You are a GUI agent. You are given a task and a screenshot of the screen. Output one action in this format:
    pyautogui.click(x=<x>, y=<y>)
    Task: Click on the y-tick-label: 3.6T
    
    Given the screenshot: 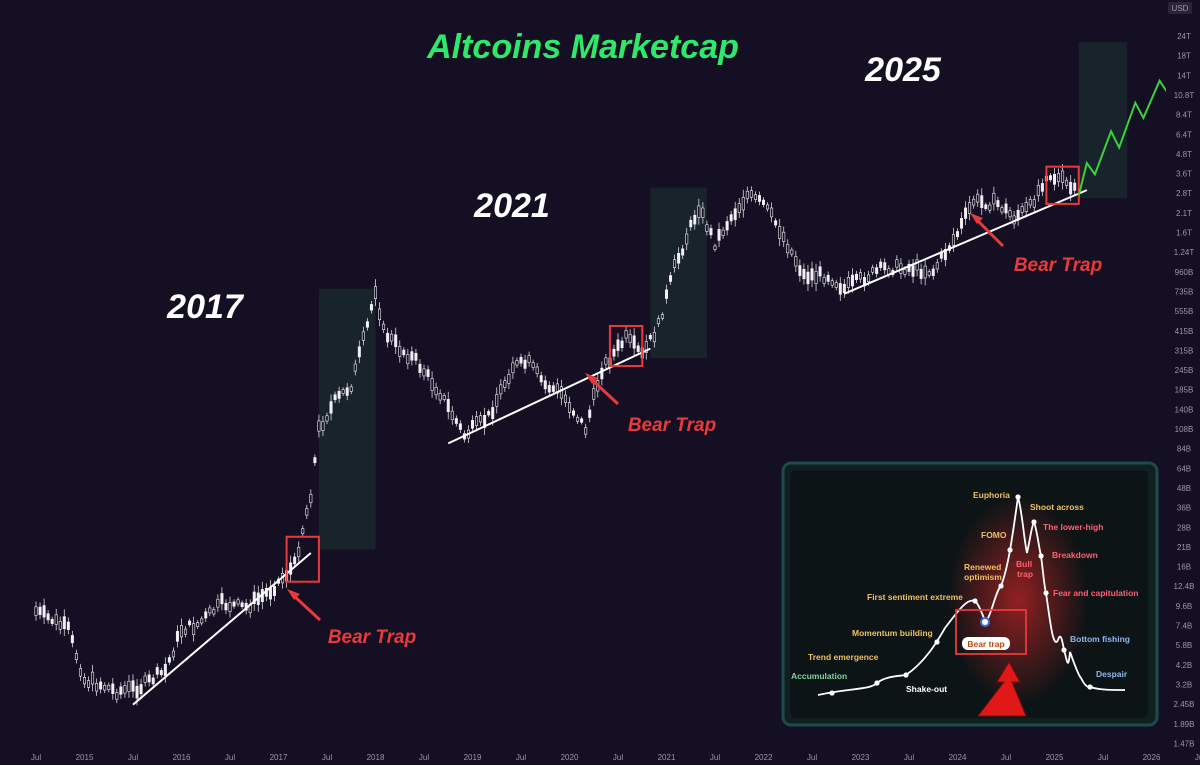 What is the action you would take?
    pyautogui.click(x=1184, y=174)
    